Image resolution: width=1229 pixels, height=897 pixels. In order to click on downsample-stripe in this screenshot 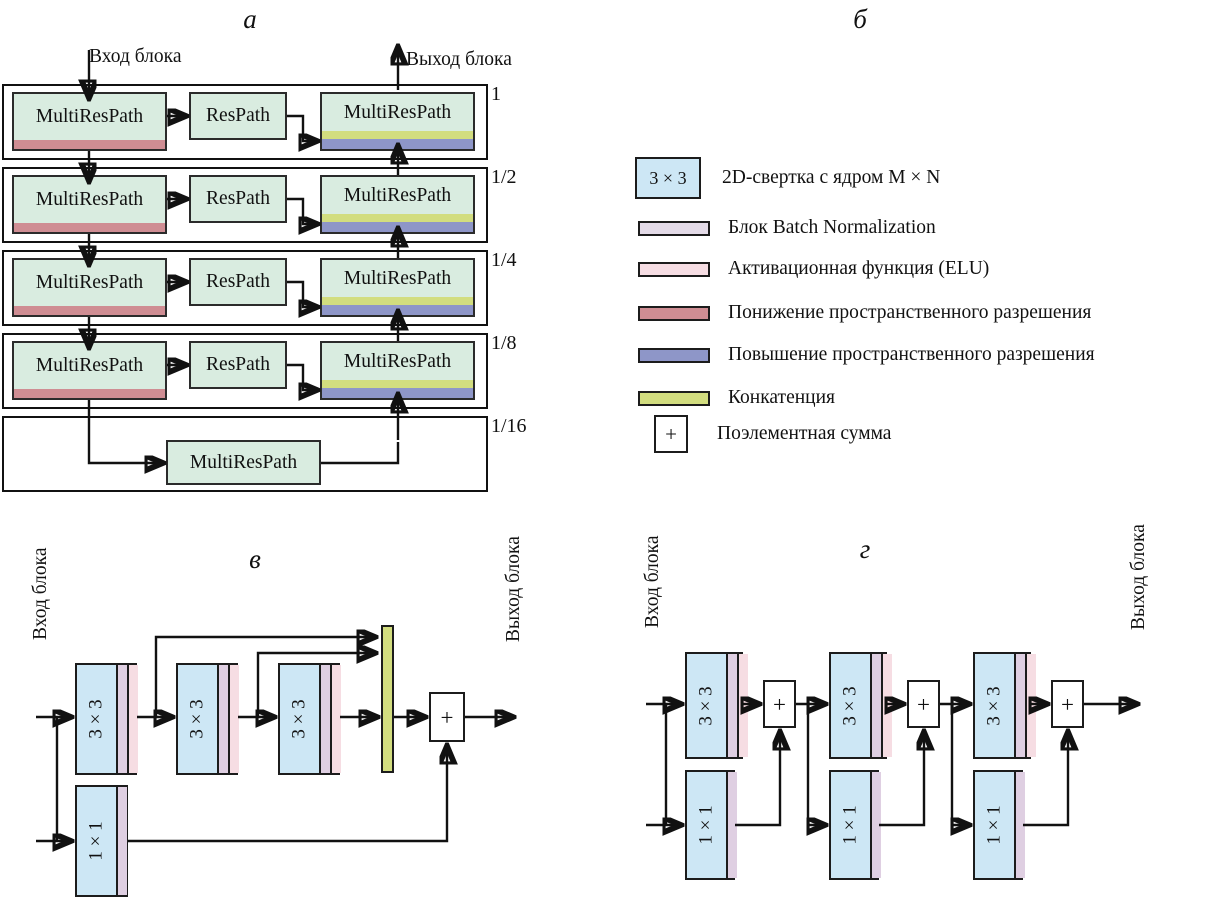, I will do `click(89, 310)`.